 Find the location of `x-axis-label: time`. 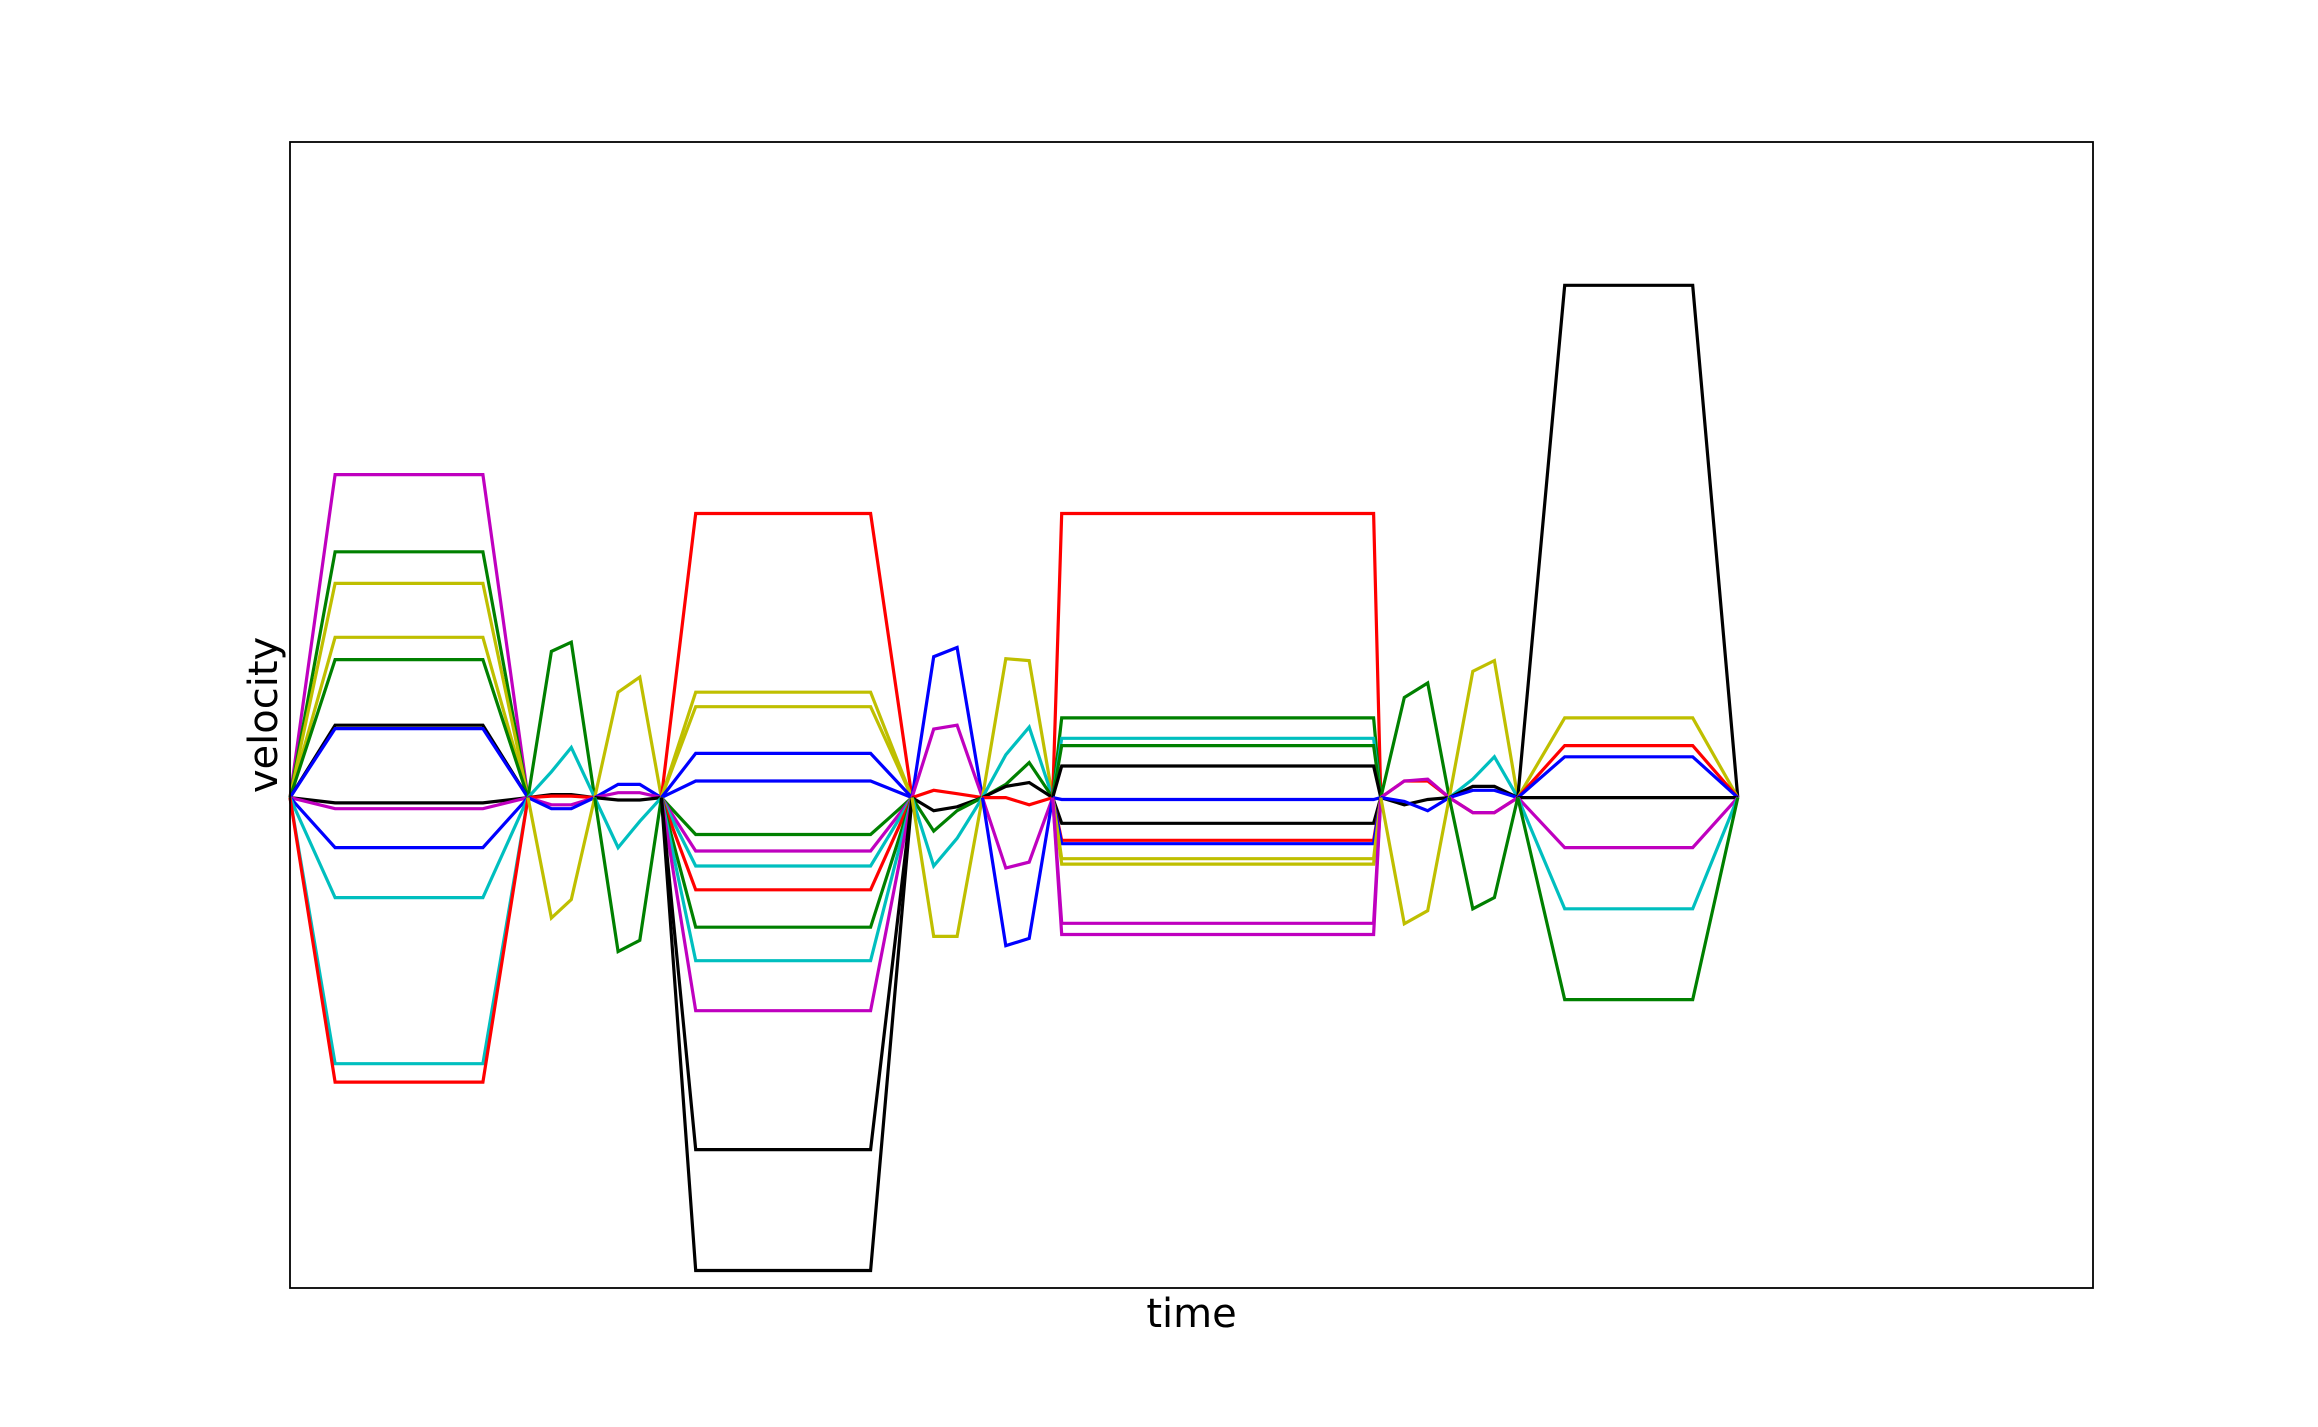

x-axis-label: time is located at coordinates (1191, 1314).